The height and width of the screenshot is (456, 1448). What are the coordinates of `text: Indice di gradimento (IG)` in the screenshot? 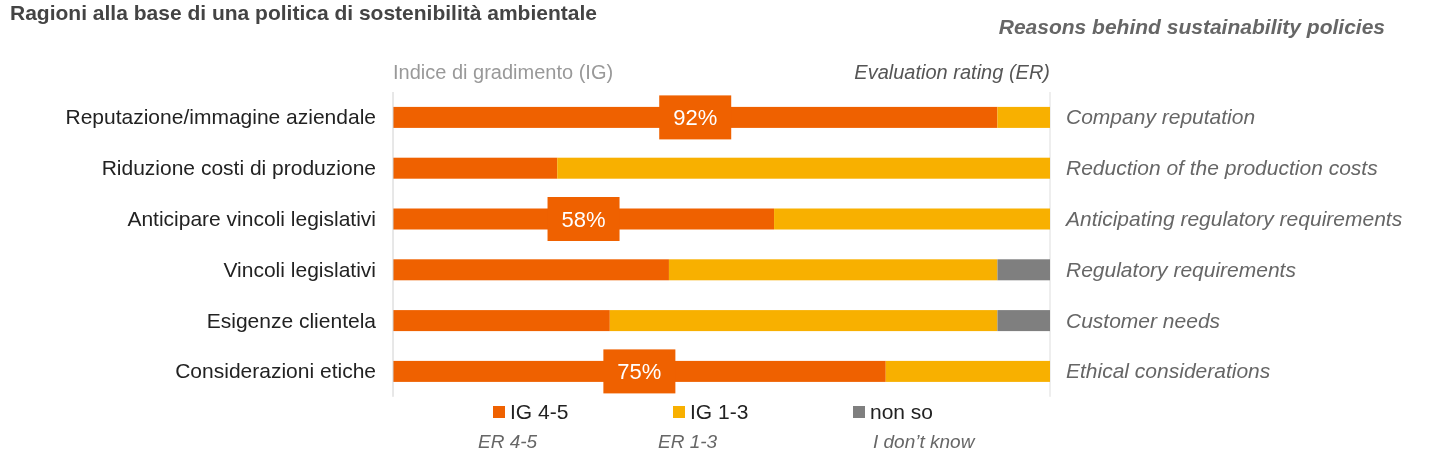 It's located at (503, 72).